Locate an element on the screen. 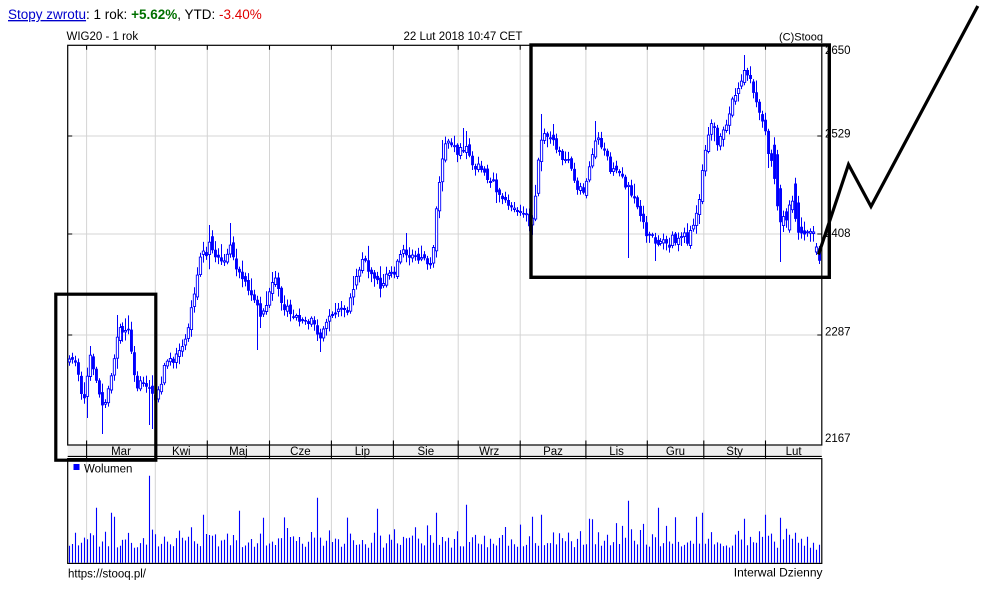  svg-text: Cze is located at coordinates (300, 452).